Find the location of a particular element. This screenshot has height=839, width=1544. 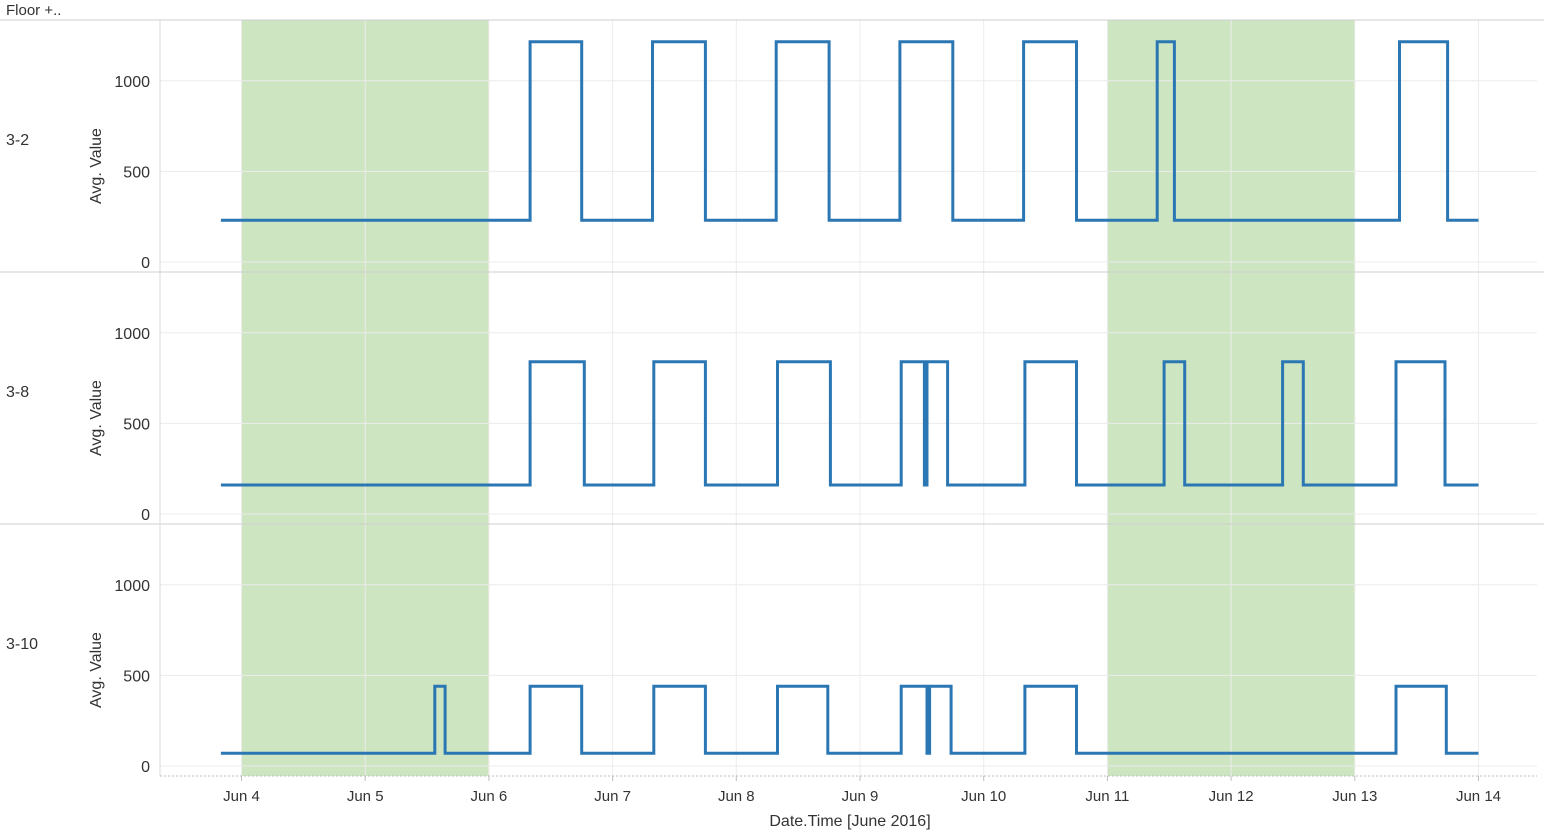

x-tick-label: Jun 11 is located at coordinates (1107, 796).